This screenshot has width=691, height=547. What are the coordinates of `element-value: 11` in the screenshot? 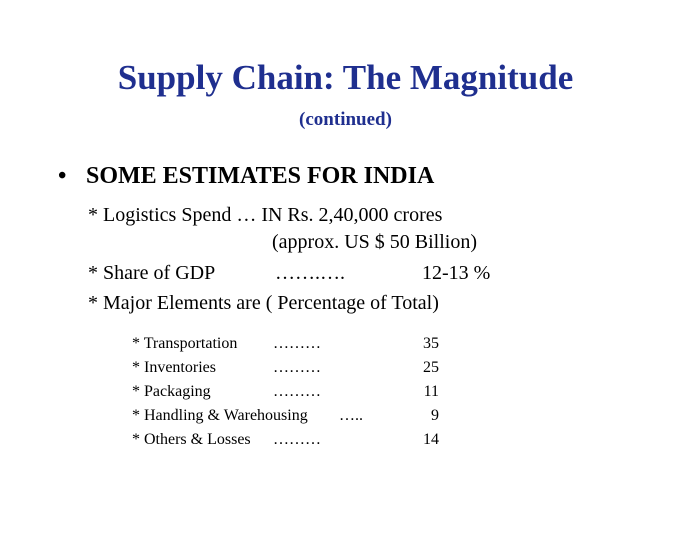 It's located at (431, 391).